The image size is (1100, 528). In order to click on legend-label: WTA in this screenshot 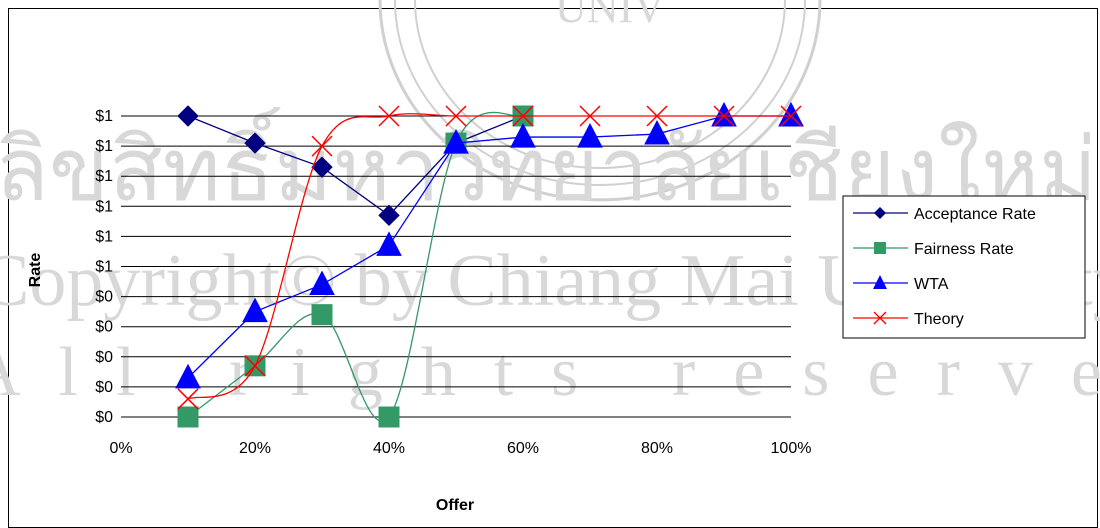, I will do `click(931, 284)`.